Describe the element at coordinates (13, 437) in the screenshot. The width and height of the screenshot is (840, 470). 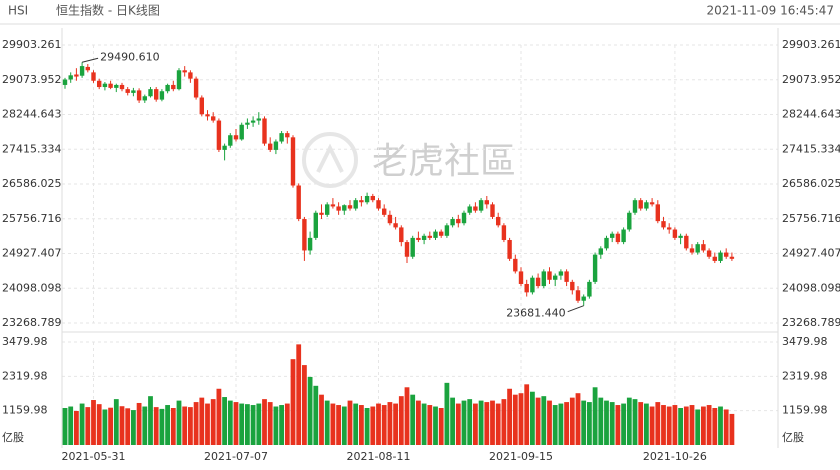
I see `unit-label: 亿股` at that location.